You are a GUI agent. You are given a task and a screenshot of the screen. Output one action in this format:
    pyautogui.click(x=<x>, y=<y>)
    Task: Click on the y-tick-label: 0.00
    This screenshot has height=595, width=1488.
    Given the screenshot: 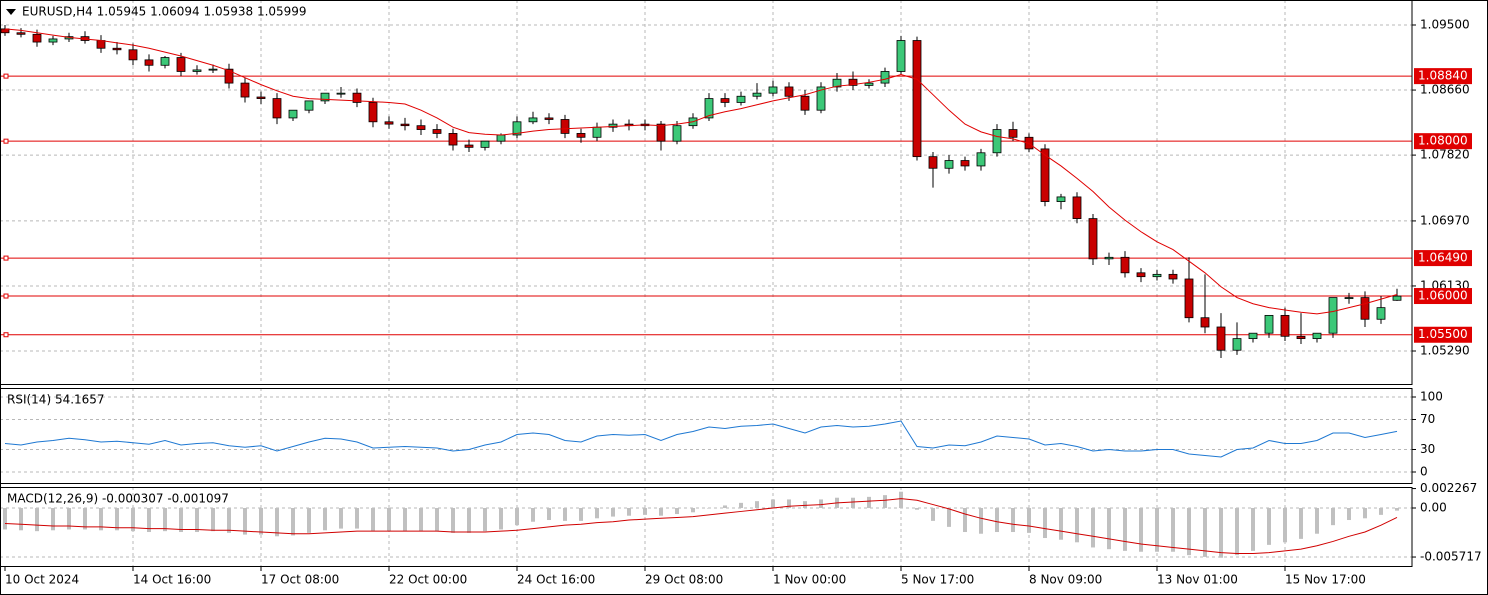 What is the action you would take?
    pyautogui.click(x=1433, y=508)
    